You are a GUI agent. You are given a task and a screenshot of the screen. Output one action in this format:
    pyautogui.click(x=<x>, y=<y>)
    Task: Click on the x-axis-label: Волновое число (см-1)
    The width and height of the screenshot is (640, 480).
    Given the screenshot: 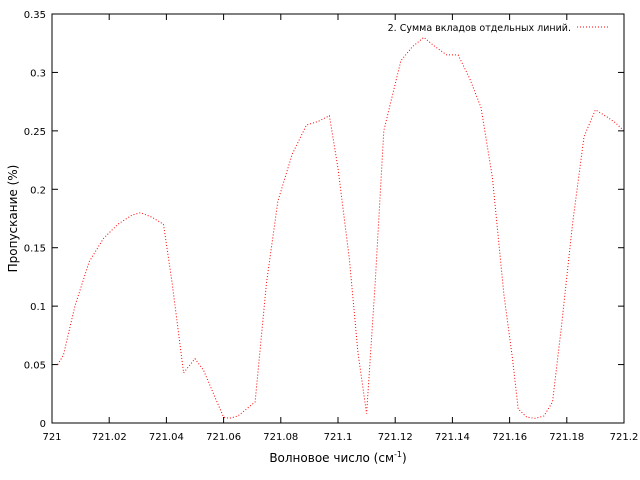 What is the action you would take?
    pyautogui.click(x=337, y=457)
    